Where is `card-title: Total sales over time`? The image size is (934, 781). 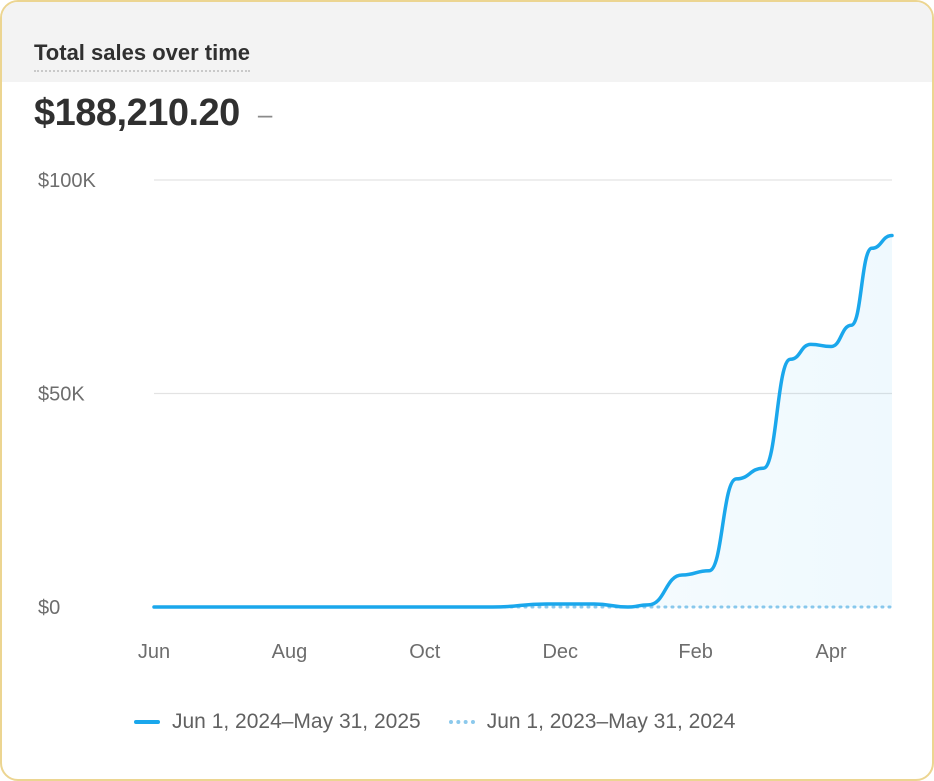 card-title: Total sales over time is located at coordinates (142, 56).